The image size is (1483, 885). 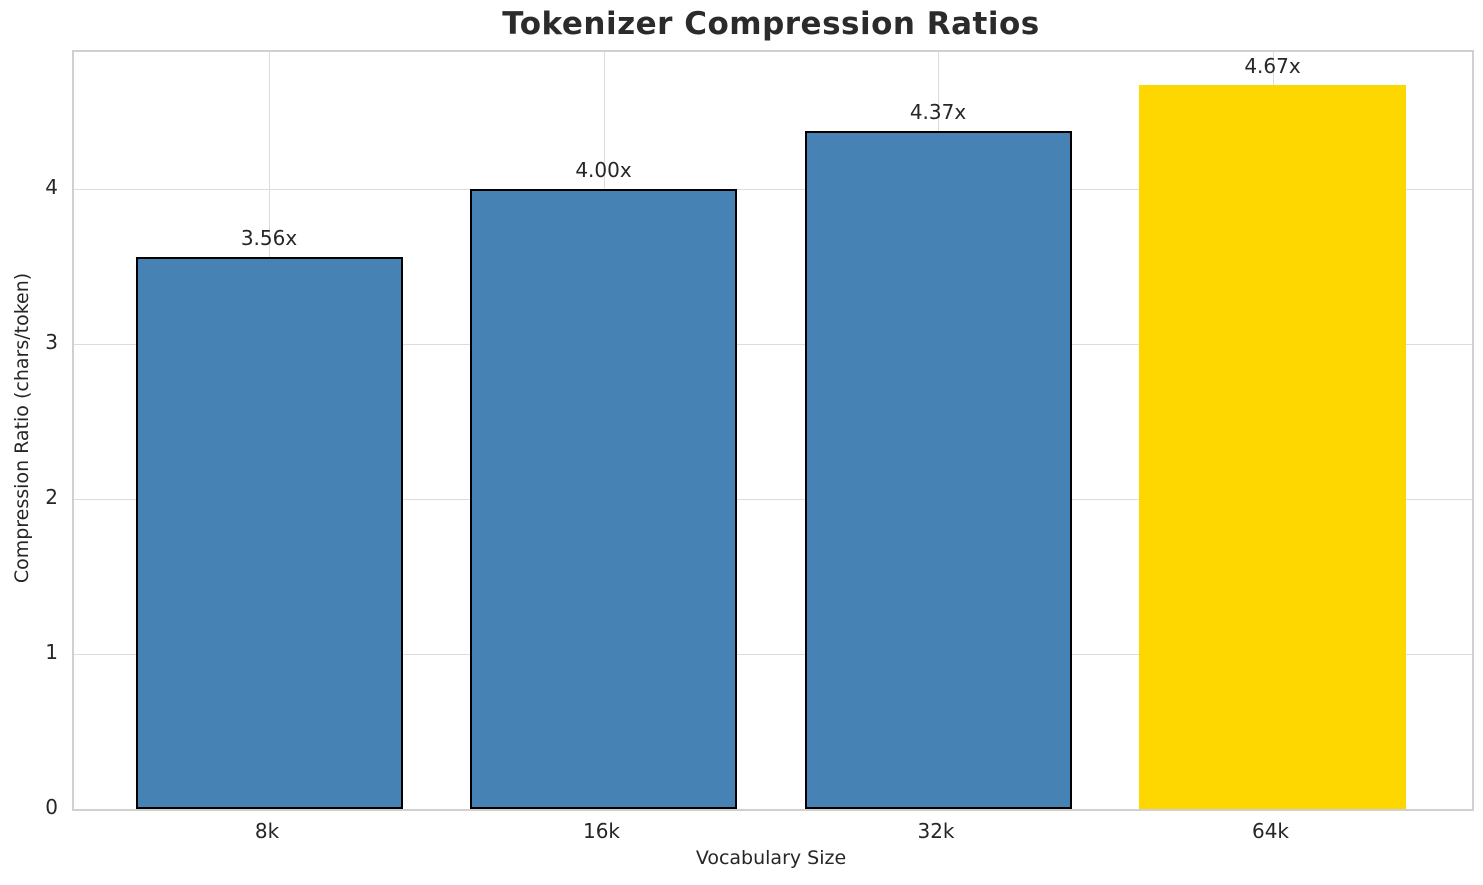 I want to click on bar-16k, so click(x=603, y=498).